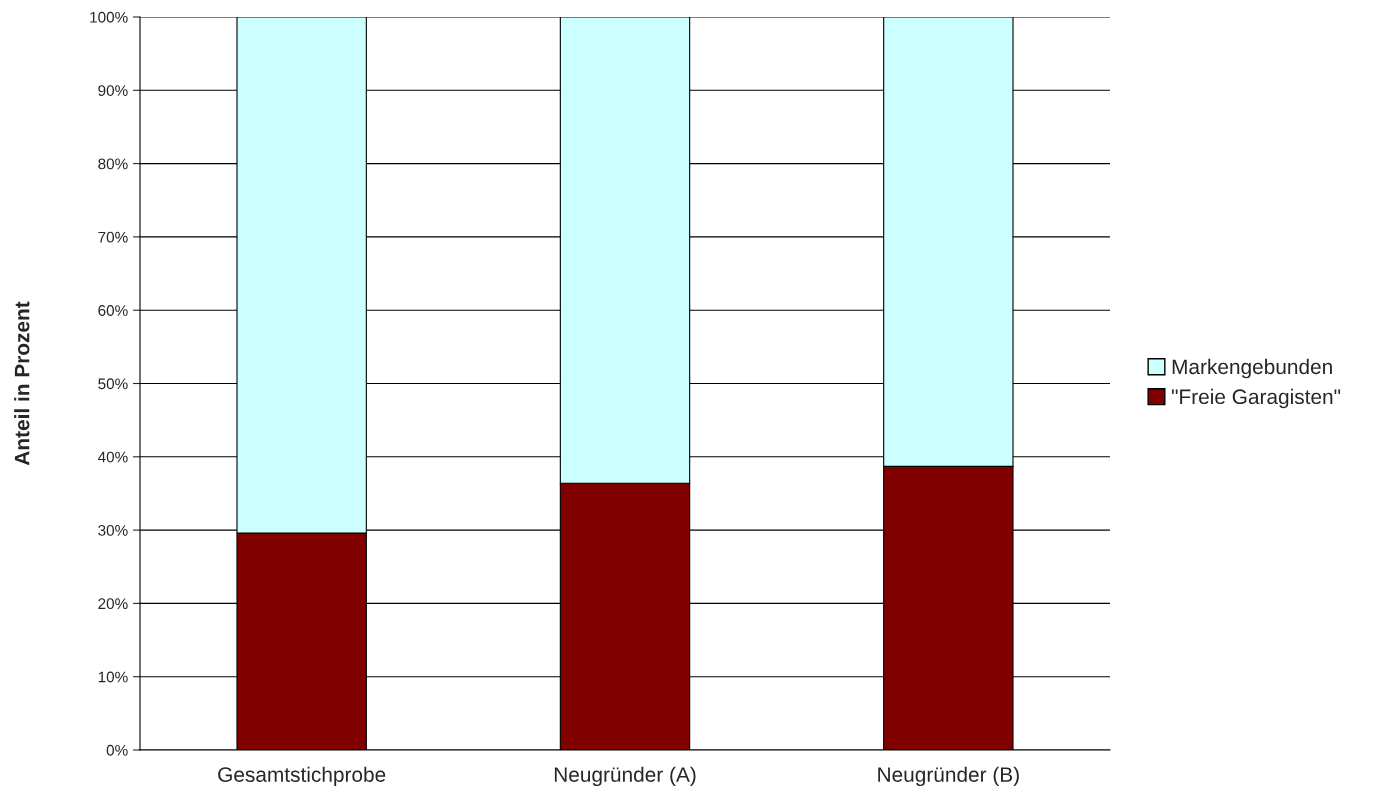 This screenshot has height=806, width=1394. I want to click on y-tick-label: 70%, so click(113, 237).